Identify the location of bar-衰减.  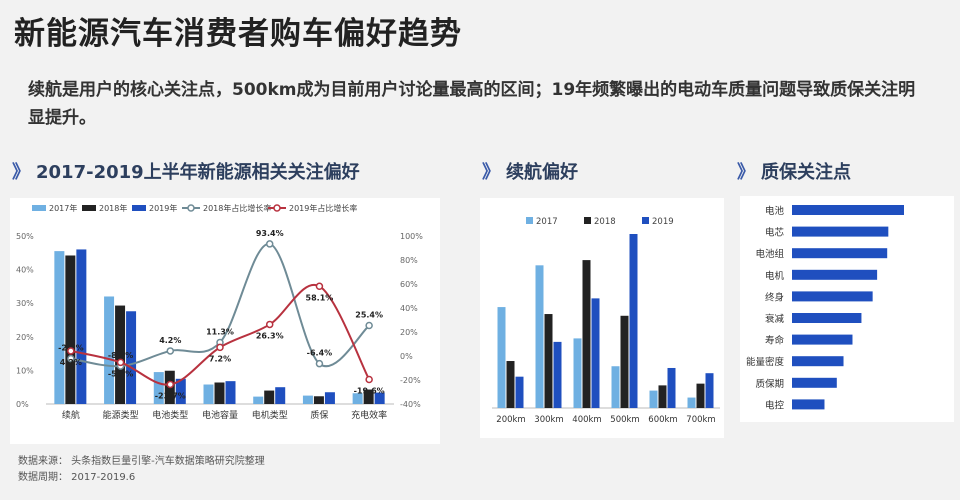
(827, 318).